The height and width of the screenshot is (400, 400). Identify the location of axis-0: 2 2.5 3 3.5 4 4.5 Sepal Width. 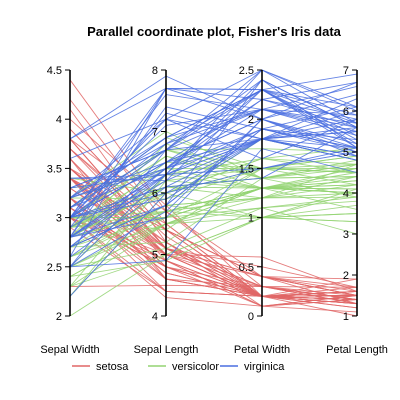
(69, 210).